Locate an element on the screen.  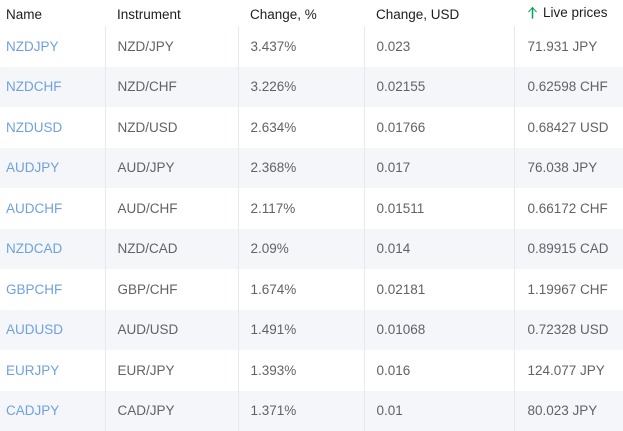
table-row: AUDJPY AUD/JPY 2.368% 0.017 76.038 JPY is located at coordinates (311, 168).